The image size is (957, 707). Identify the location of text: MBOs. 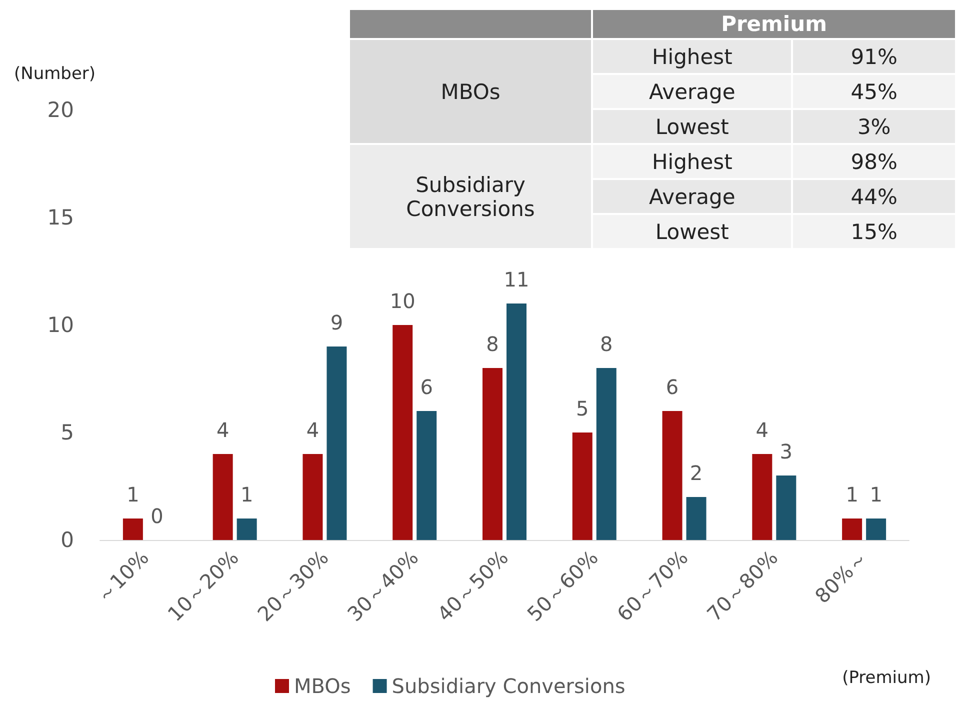
(470, 92).